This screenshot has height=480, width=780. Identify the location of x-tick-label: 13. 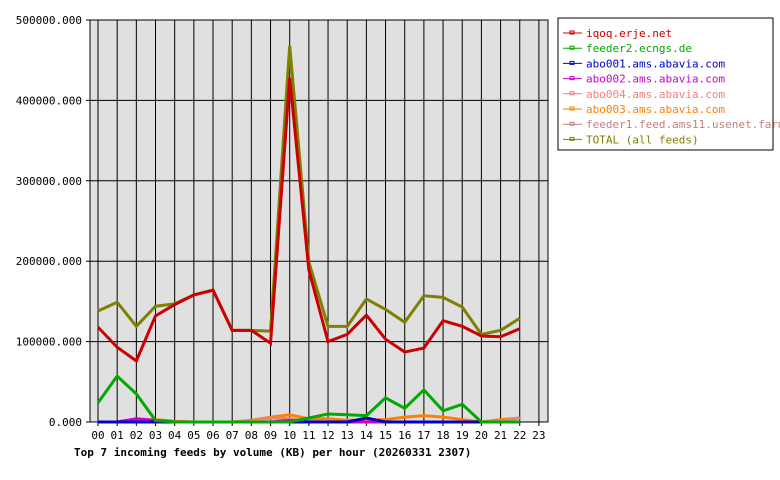
(347, 435).